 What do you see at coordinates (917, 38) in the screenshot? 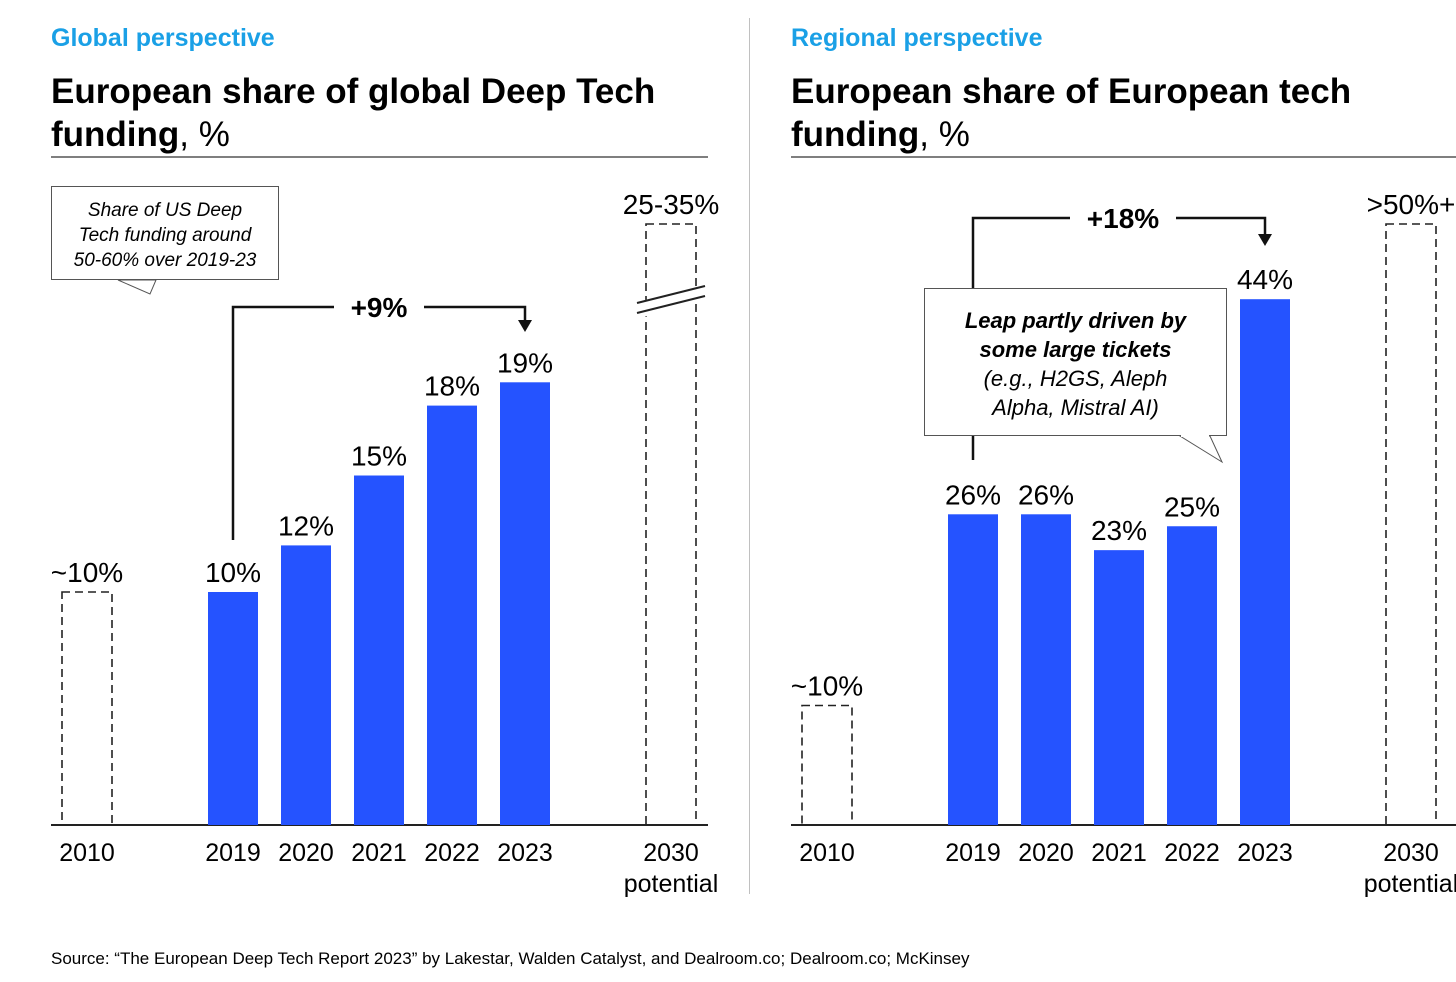
I see `right-eyebrow: Regional perspective` at bounding box center [917, 38].